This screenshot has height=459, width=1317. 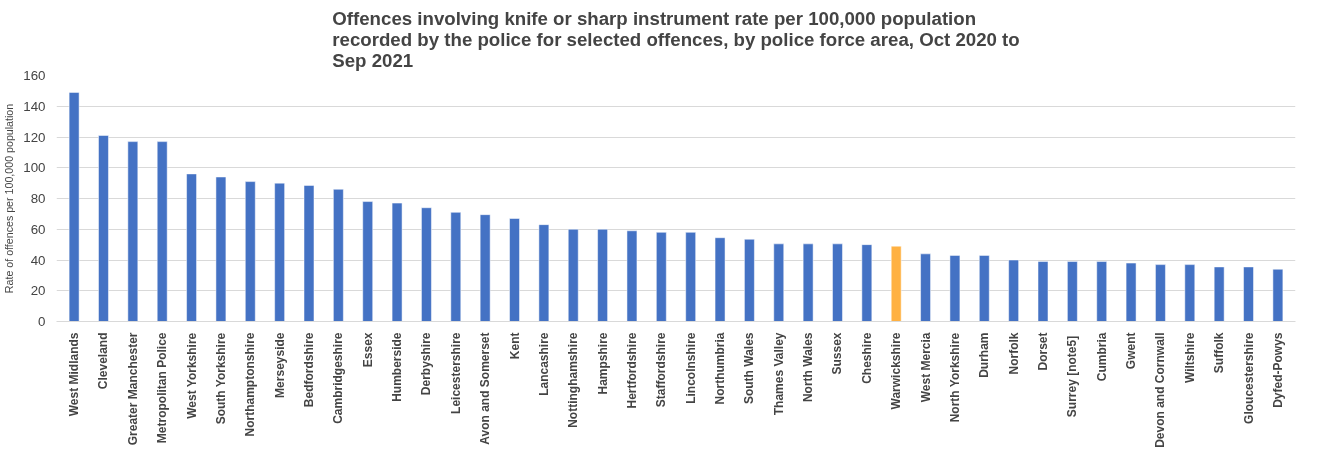 What do you see at coordinates (455, 373) in the screenshot?
I see `x-tick-label: Leicestershire` at bounding box center [455, 373].